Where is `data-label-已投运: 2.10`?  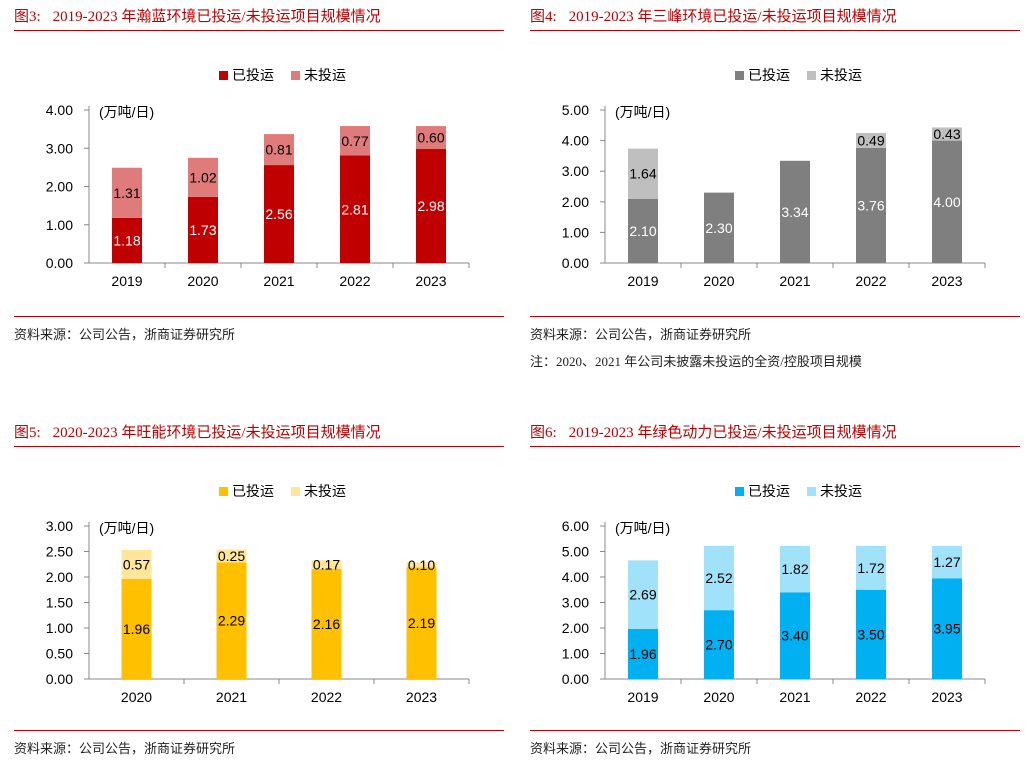 data-label-已投运: 2.10 is located at coordinates (642, 231).